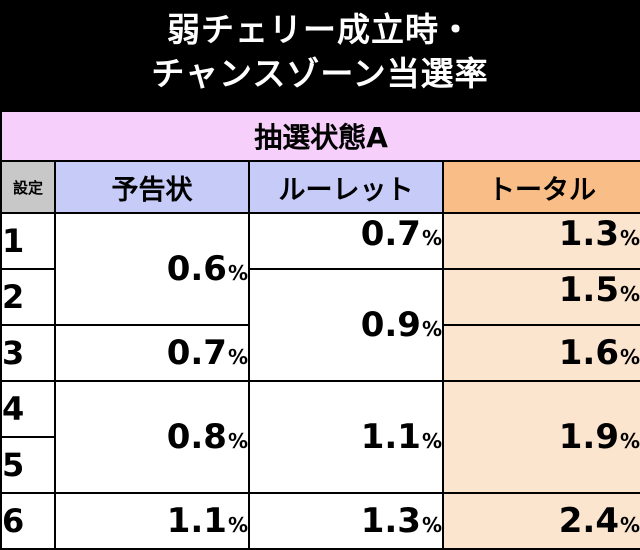  What do you see at coordinates (152, 521) in the screenshot?
I see `yokoku-cell: 1.1%` at bounding box center [152, 521].